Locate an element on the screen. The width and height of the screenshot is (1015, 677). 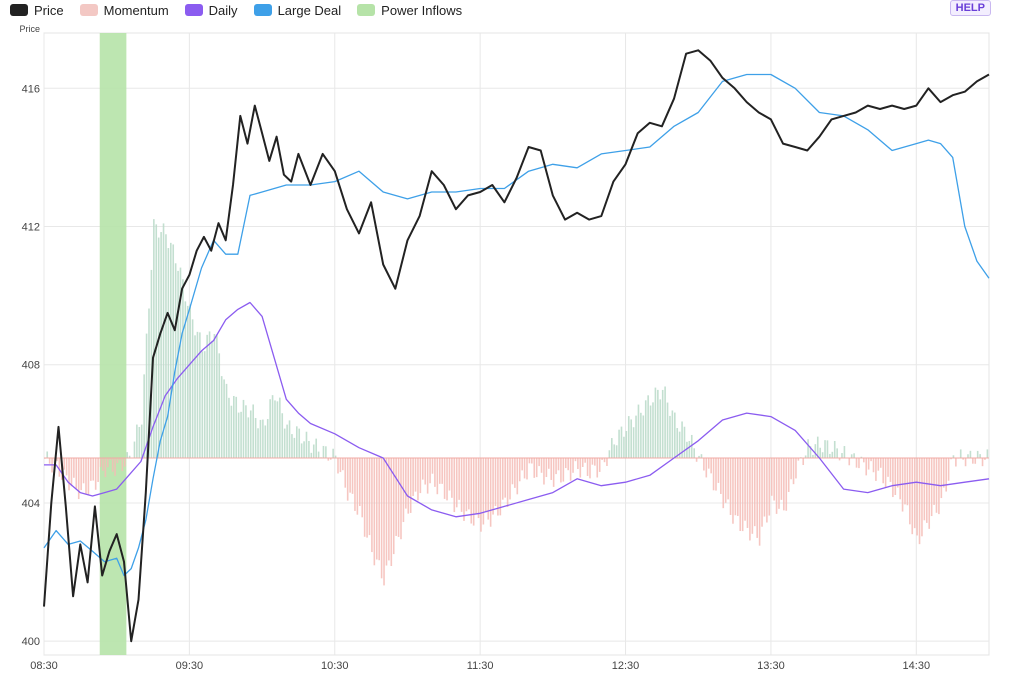
legend-item-power-inflows: Power Inflows is located at coordinates (409, 10).